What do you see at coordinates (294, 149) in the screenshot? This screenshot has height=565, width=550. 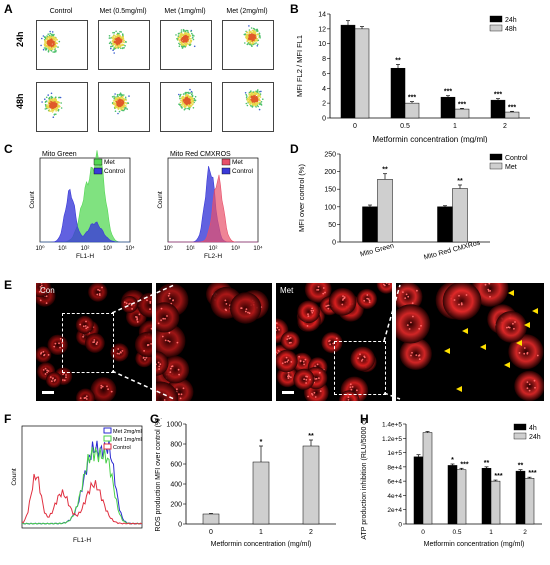 I see `panel-d-letter: D` at bounding box center [294, 149].